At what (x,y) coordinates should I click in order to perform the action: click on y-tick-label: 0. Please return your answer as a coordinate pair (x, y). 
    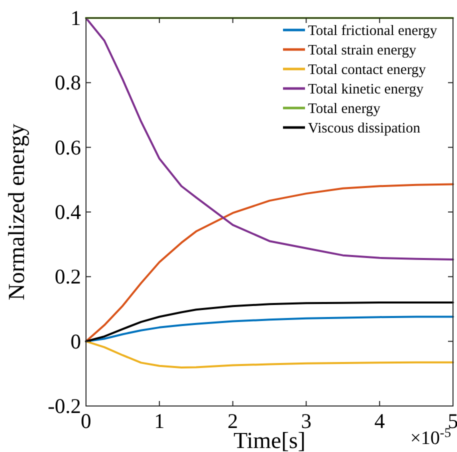
    Looking at the image, I should click on (75, 341).